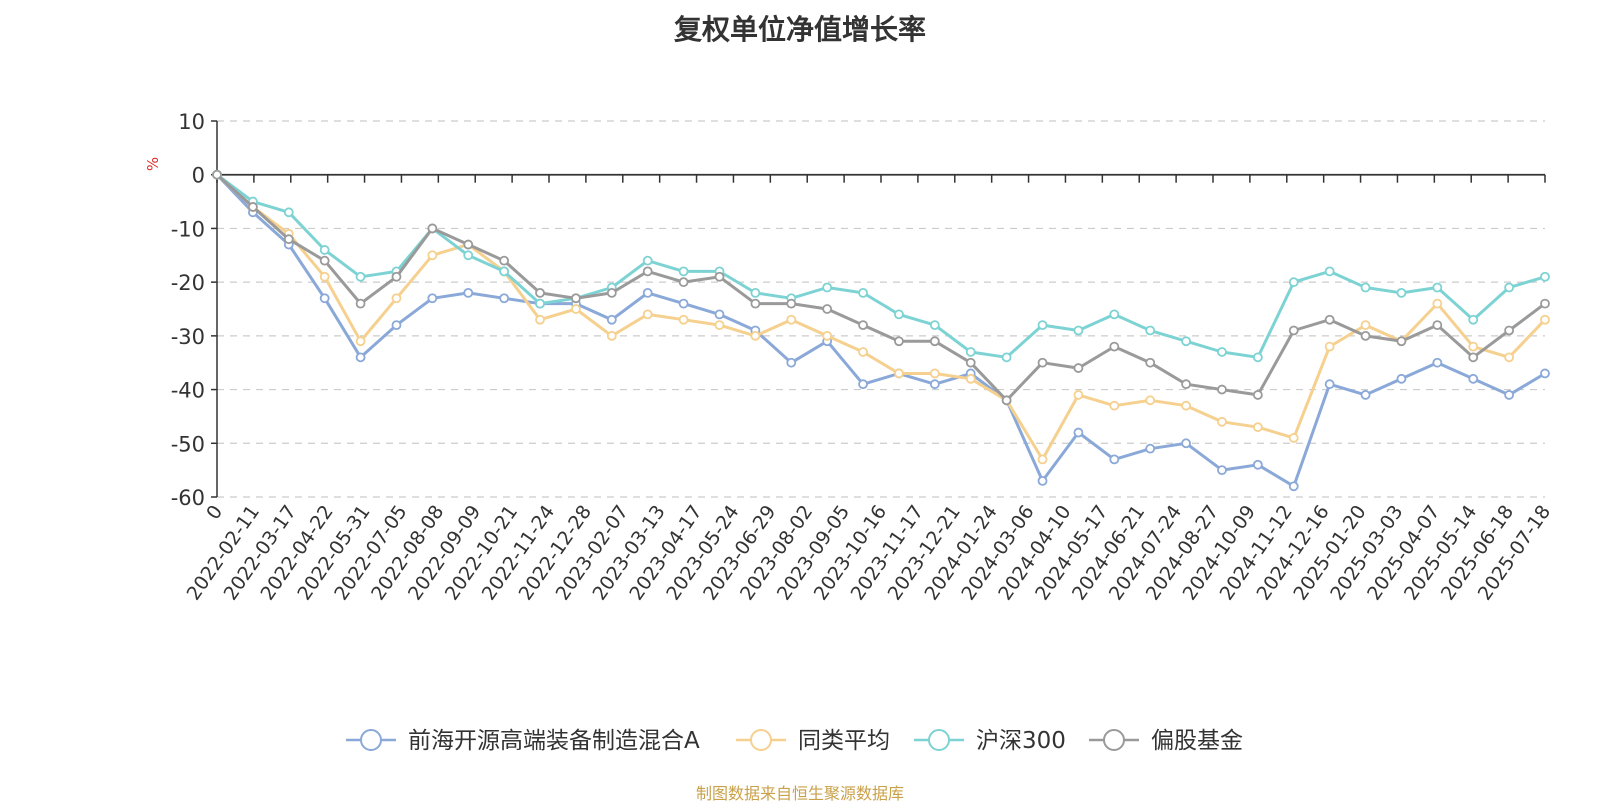 Image resolution: width=1600 pixels, height=804 pixels. I want to click on legend-item: 前海开源高端装备制造混合A, so click(523, 741).